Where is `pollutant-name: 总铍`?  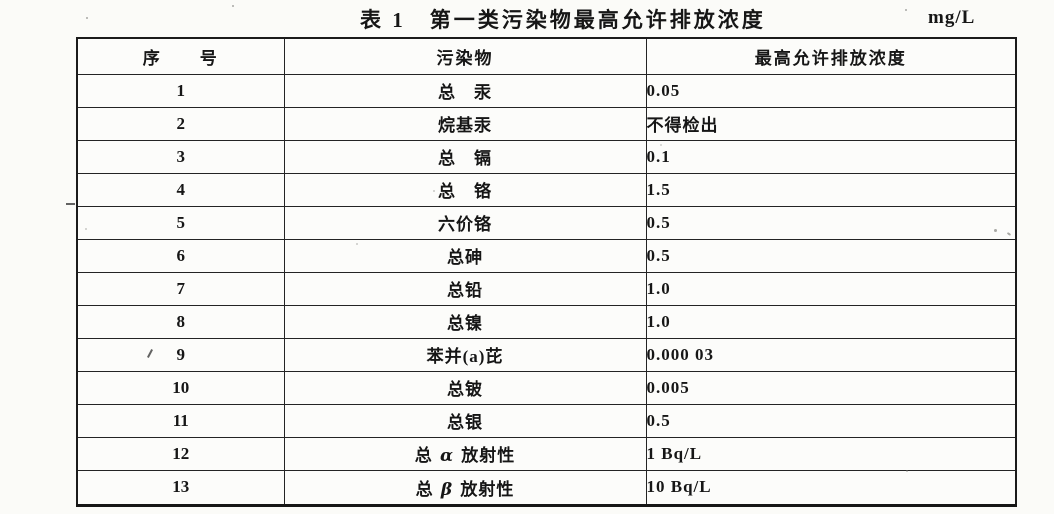 pollutant-name: 总铍 is located at coordinates (465, 387).